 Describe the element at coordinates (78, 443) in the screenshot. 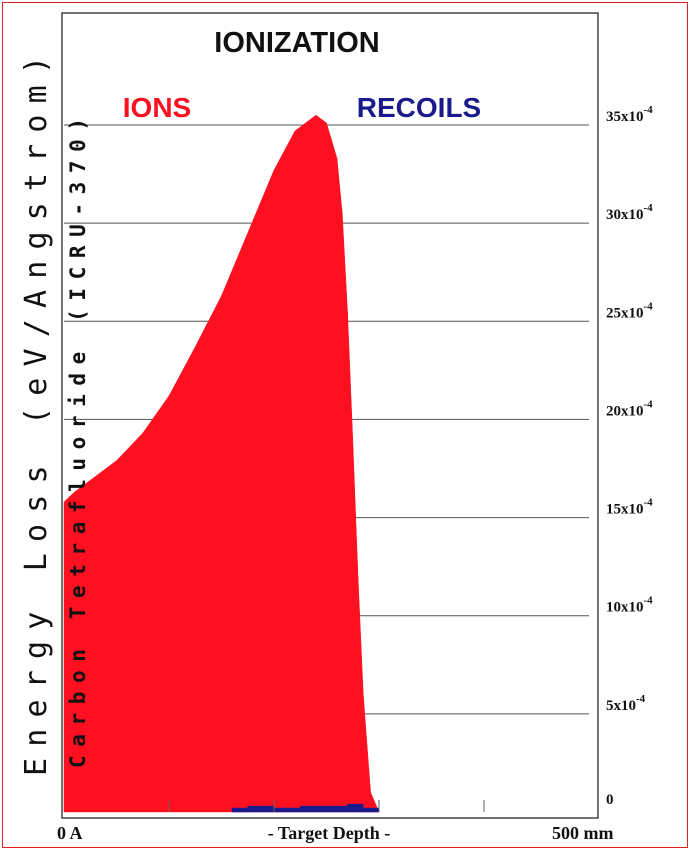

I see `target-material-label: Carbon Tetrafluoride (ICRU-370)` at that location.